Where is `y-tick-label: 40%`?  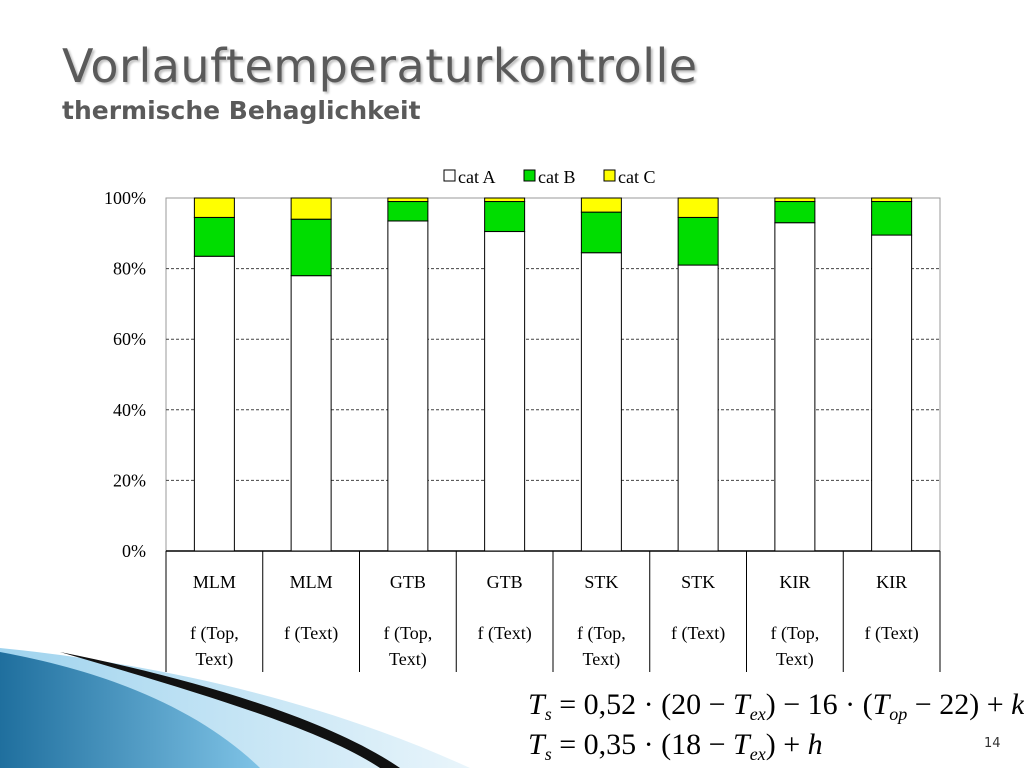
y-tick-label: 40% is located at coordinates (129, 410).